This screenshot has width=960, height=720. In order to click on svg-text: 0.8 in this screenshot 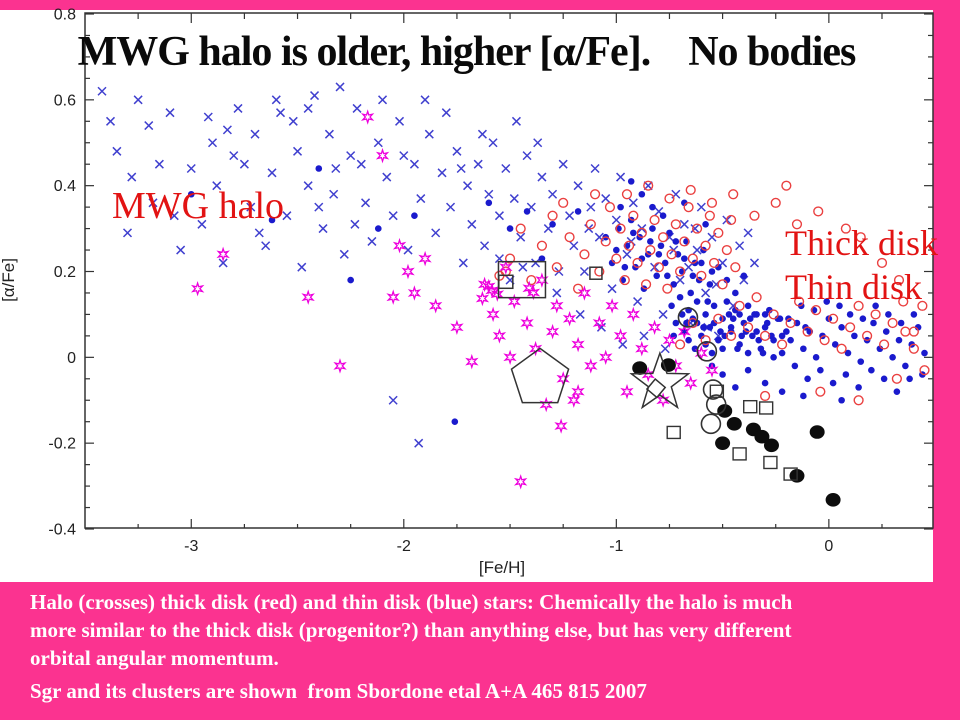, I will do `click(65, 15)`.